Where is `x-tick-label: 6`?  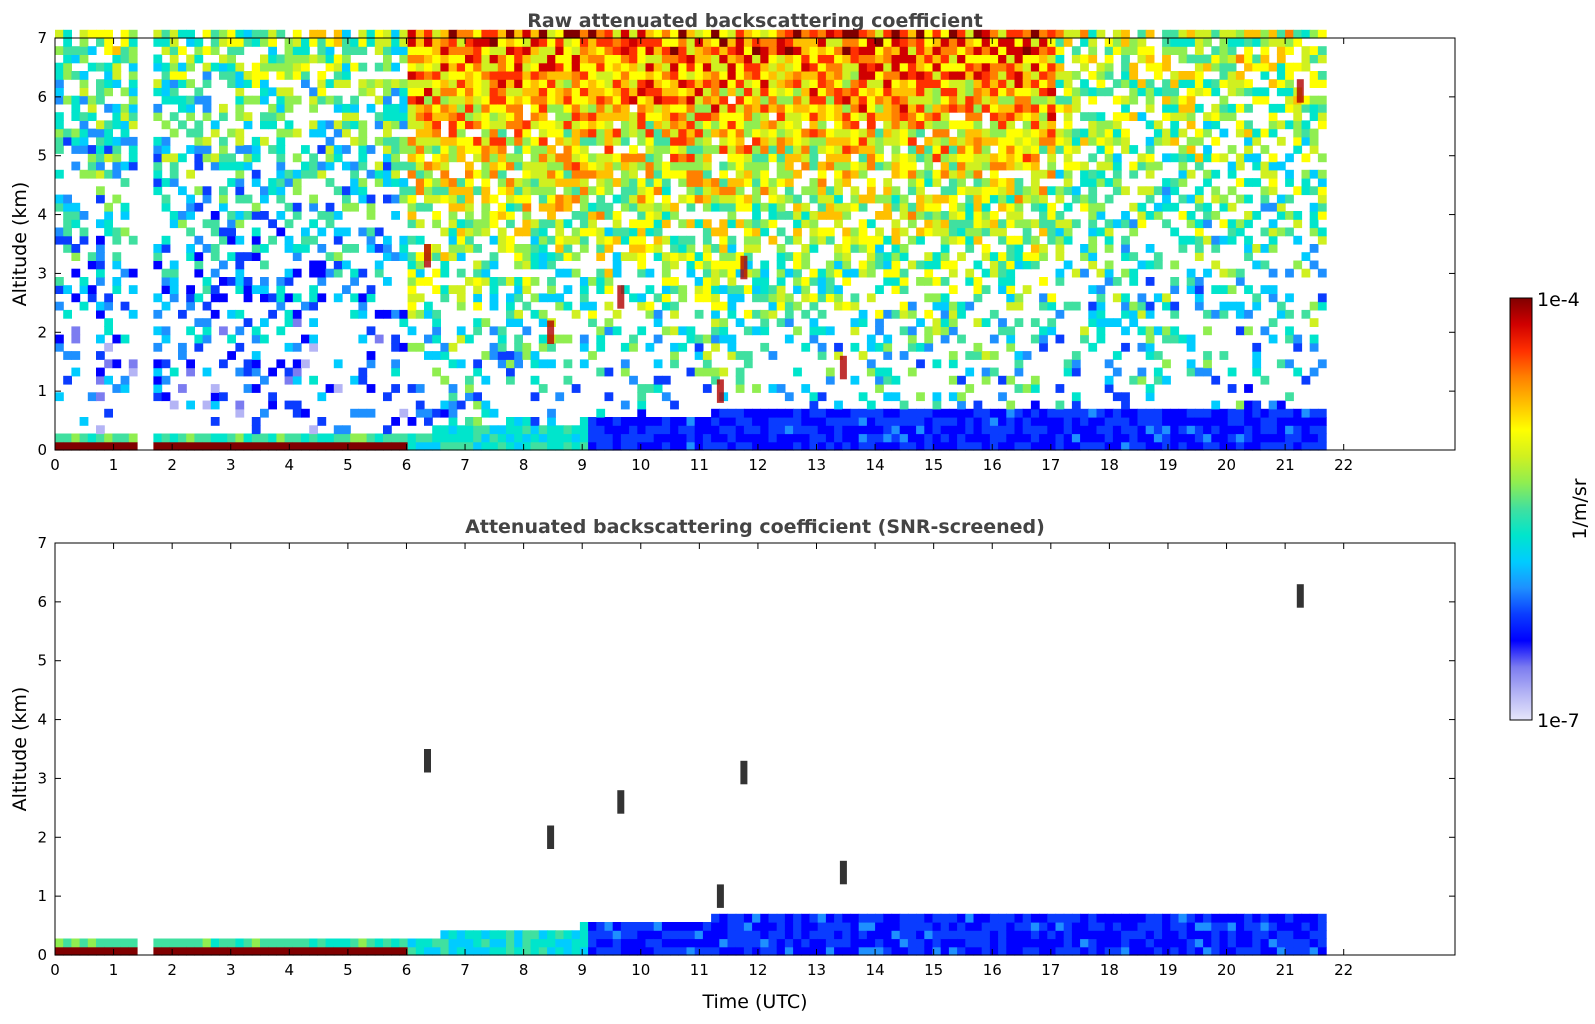
x-tick-label: 6 is located at coordinates (407, 465).